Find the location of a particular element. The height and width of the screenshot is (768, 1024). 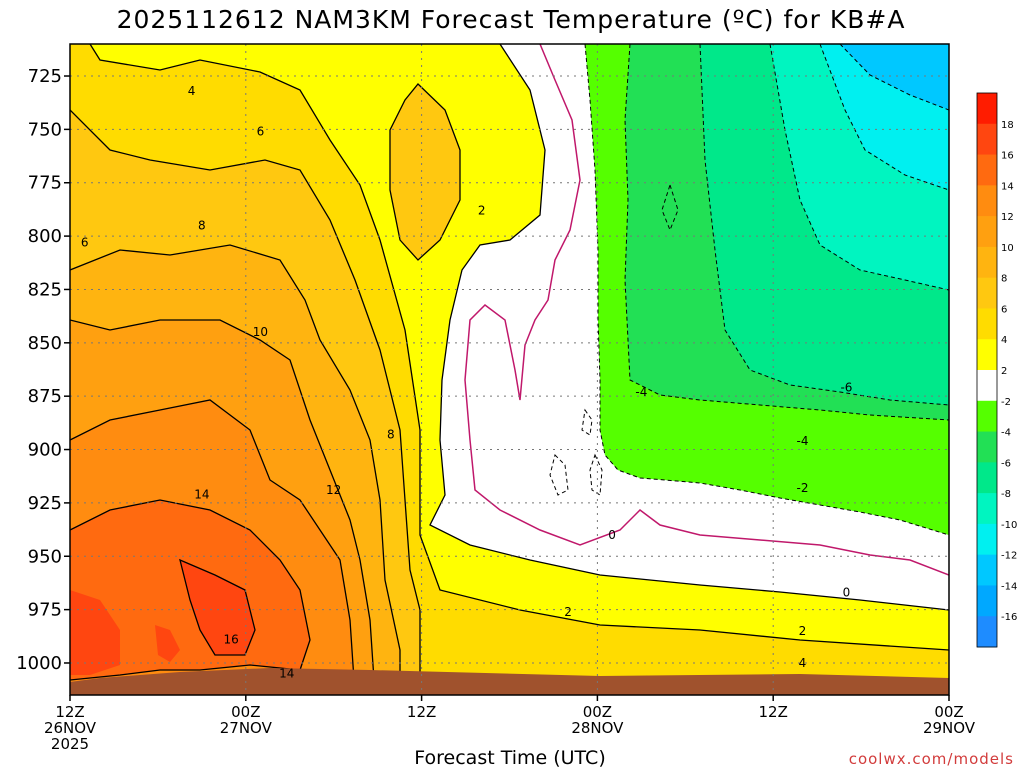

y-tick-label: 850 is located at coordinates (45, 343).